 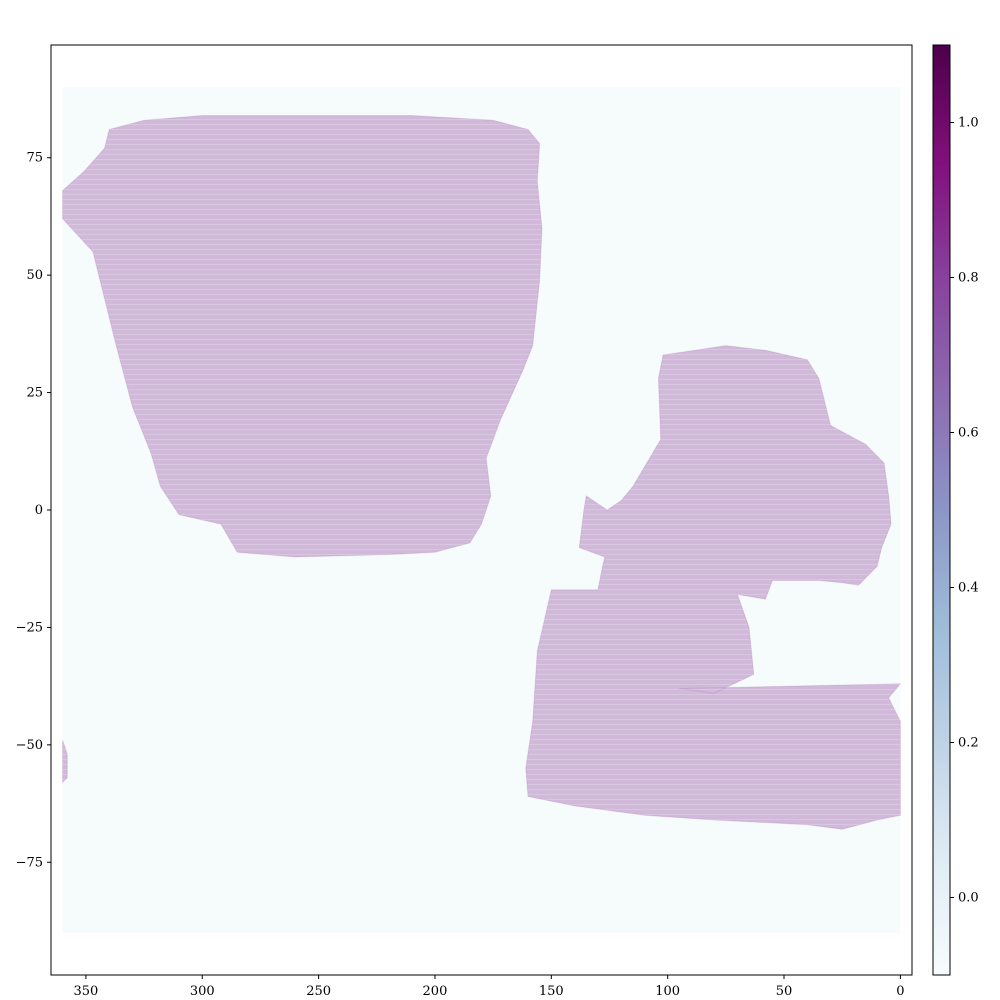 What do you see at coordinates (941, 510) in the screenshot?
I see `colorbar-gradient` at bounding box center [941, 510].